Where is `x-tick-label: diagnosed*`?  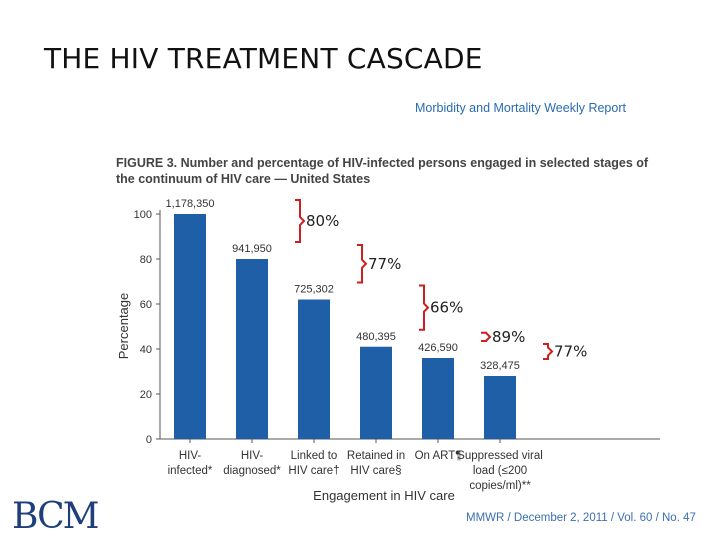 x-tick-label: diagnosed* is located at coordinates (252, 471).